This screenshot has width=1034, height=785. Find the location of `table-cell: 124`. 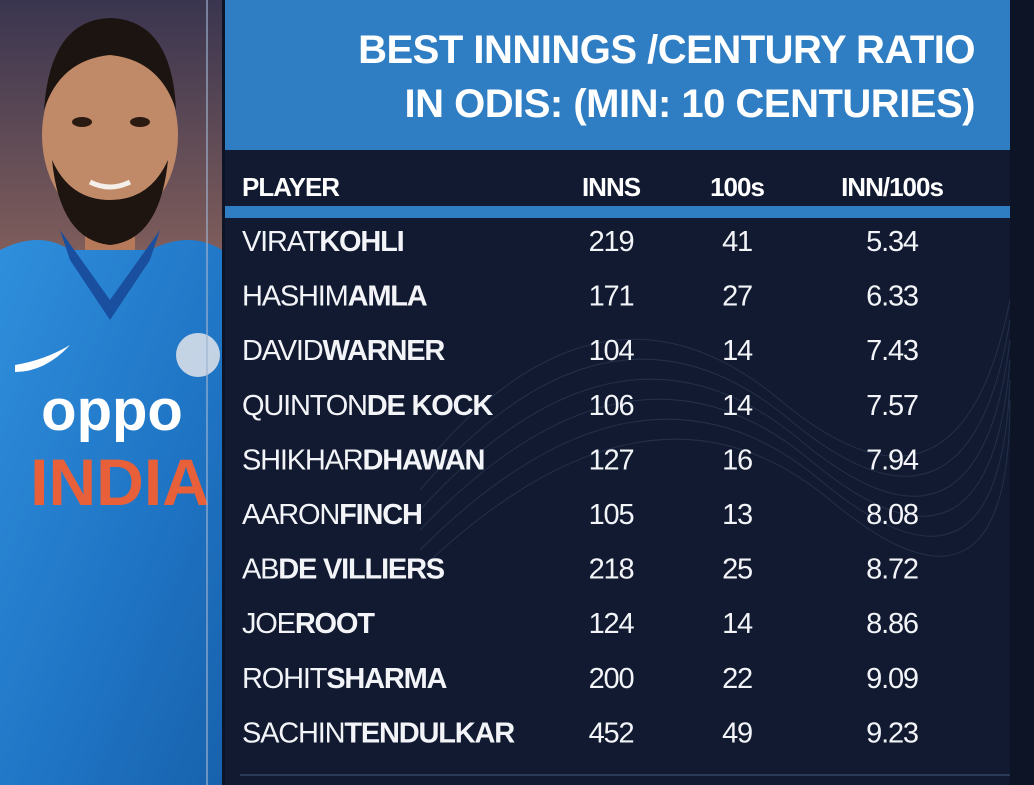

table-cell: 124 is located at coordinates (612, 624).